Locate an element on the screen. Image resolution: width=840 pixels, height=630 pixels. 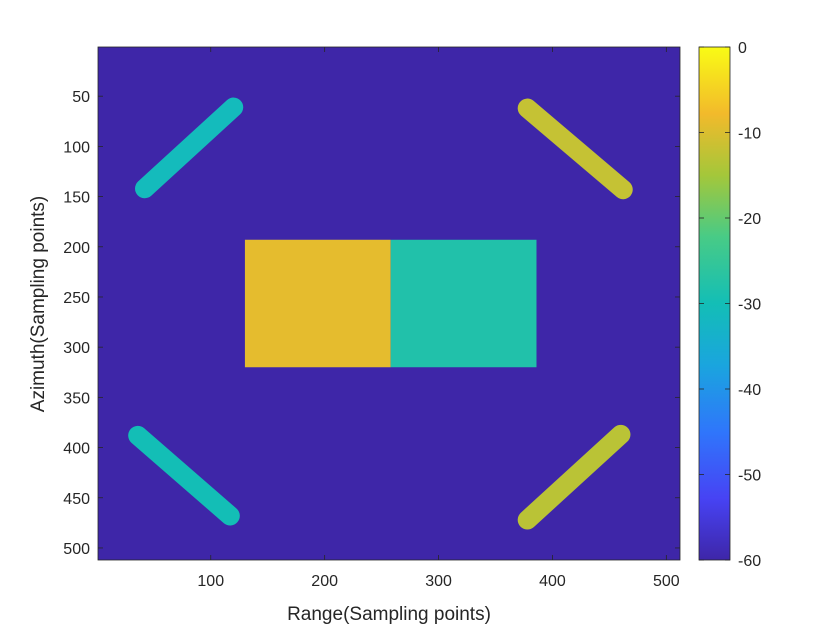
y-tick-label: 50 is located at coordinates (81, 97).